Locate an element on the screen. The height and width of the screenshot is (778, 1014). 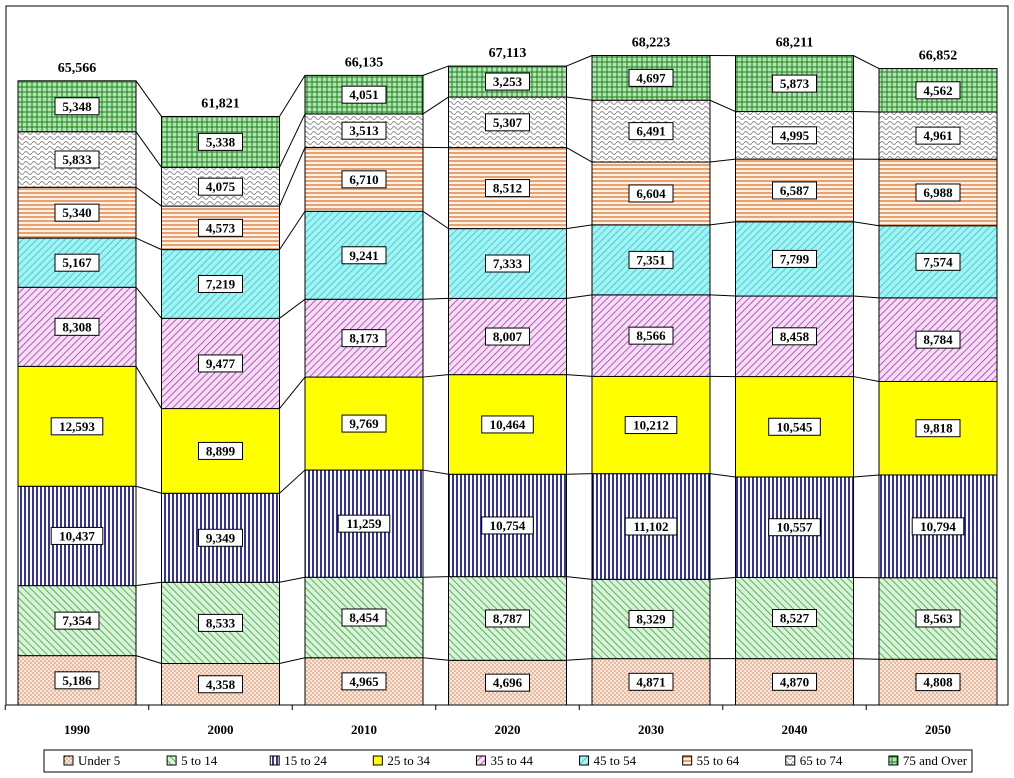
data-label: 5,833 is located at coordinates (77, 159).